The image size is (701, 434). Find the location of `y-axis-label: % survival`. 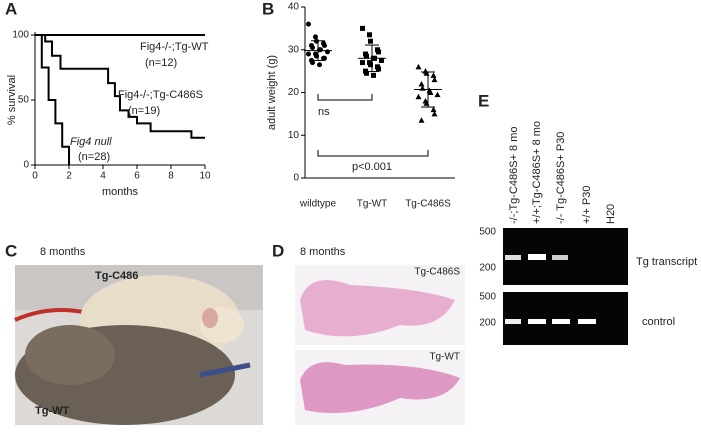

y-axis-label: % survival is located at coordinates (12, 100).